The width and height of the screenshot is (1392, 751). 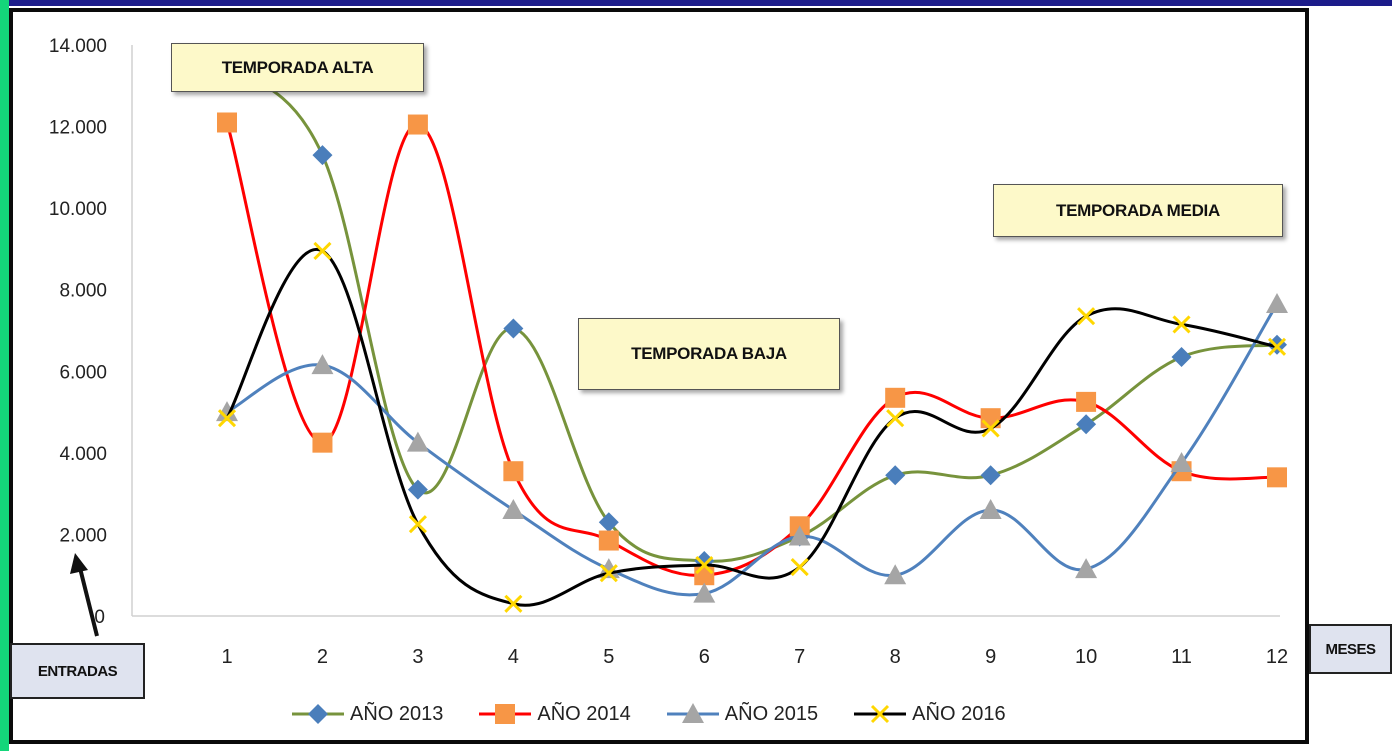 What do you see at coordinates (648, 714) in the screenshot?
I see `chart-legend: AÑO 2013 AÑO 2014 AÑO 2015 AÑO 2016` at bounding box center [648, 714].